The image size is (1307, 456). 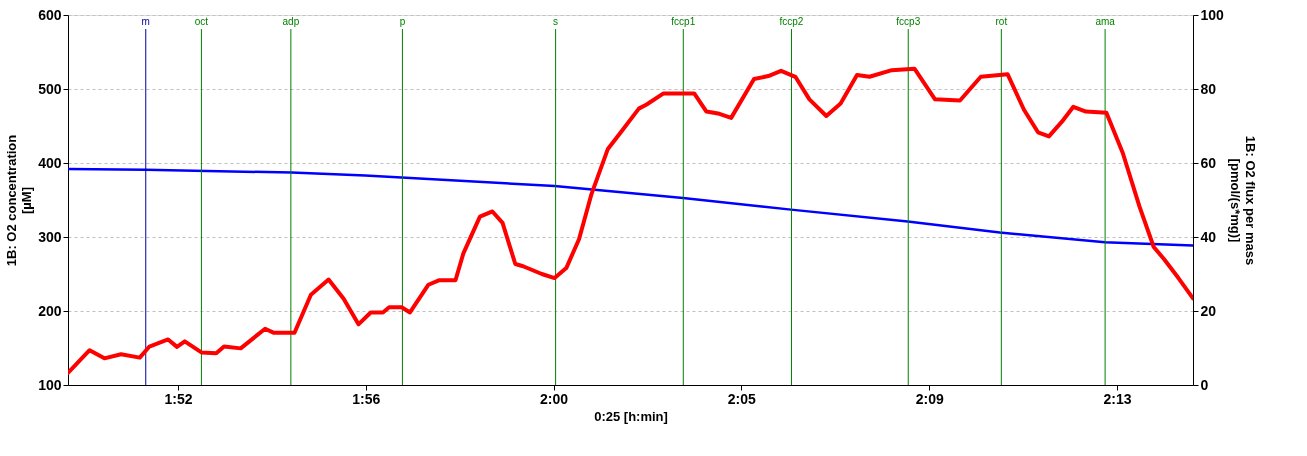 What do you see at coordinates (1117, 398) in the screenshot?
I see `x-tick-label: 2:13` at bounding box center [1117, 398].